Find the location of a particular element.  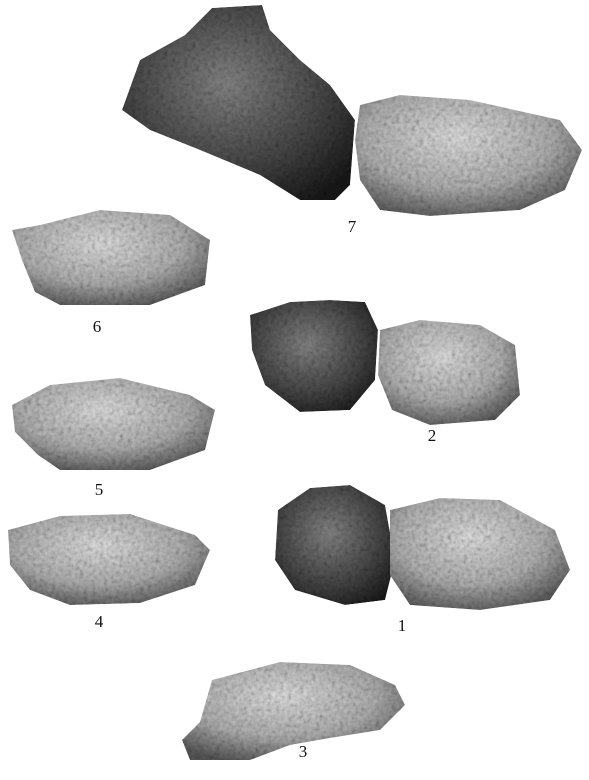

figure-label: 1 is located at coordinates (402, 625).